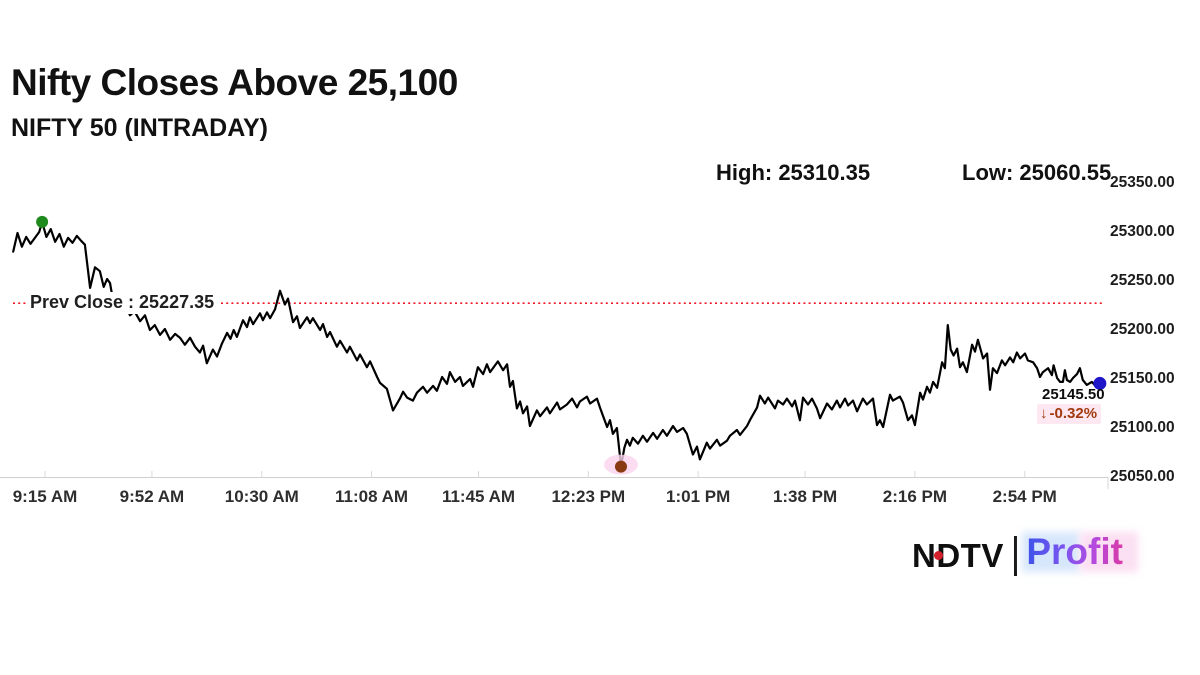  Describe the element at coordinates (1142, 378) in the screenshot. I see `y-axis-label: 25150.00` at that location.